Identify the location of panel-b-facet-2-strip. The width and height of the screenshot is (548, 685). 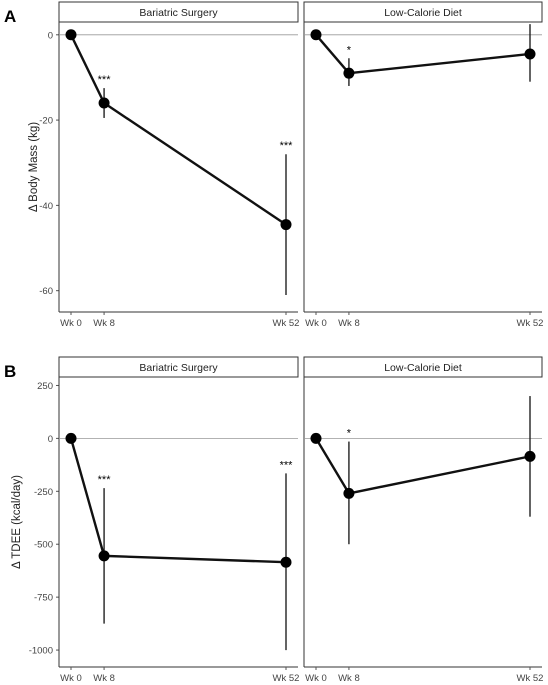
(423, 367).